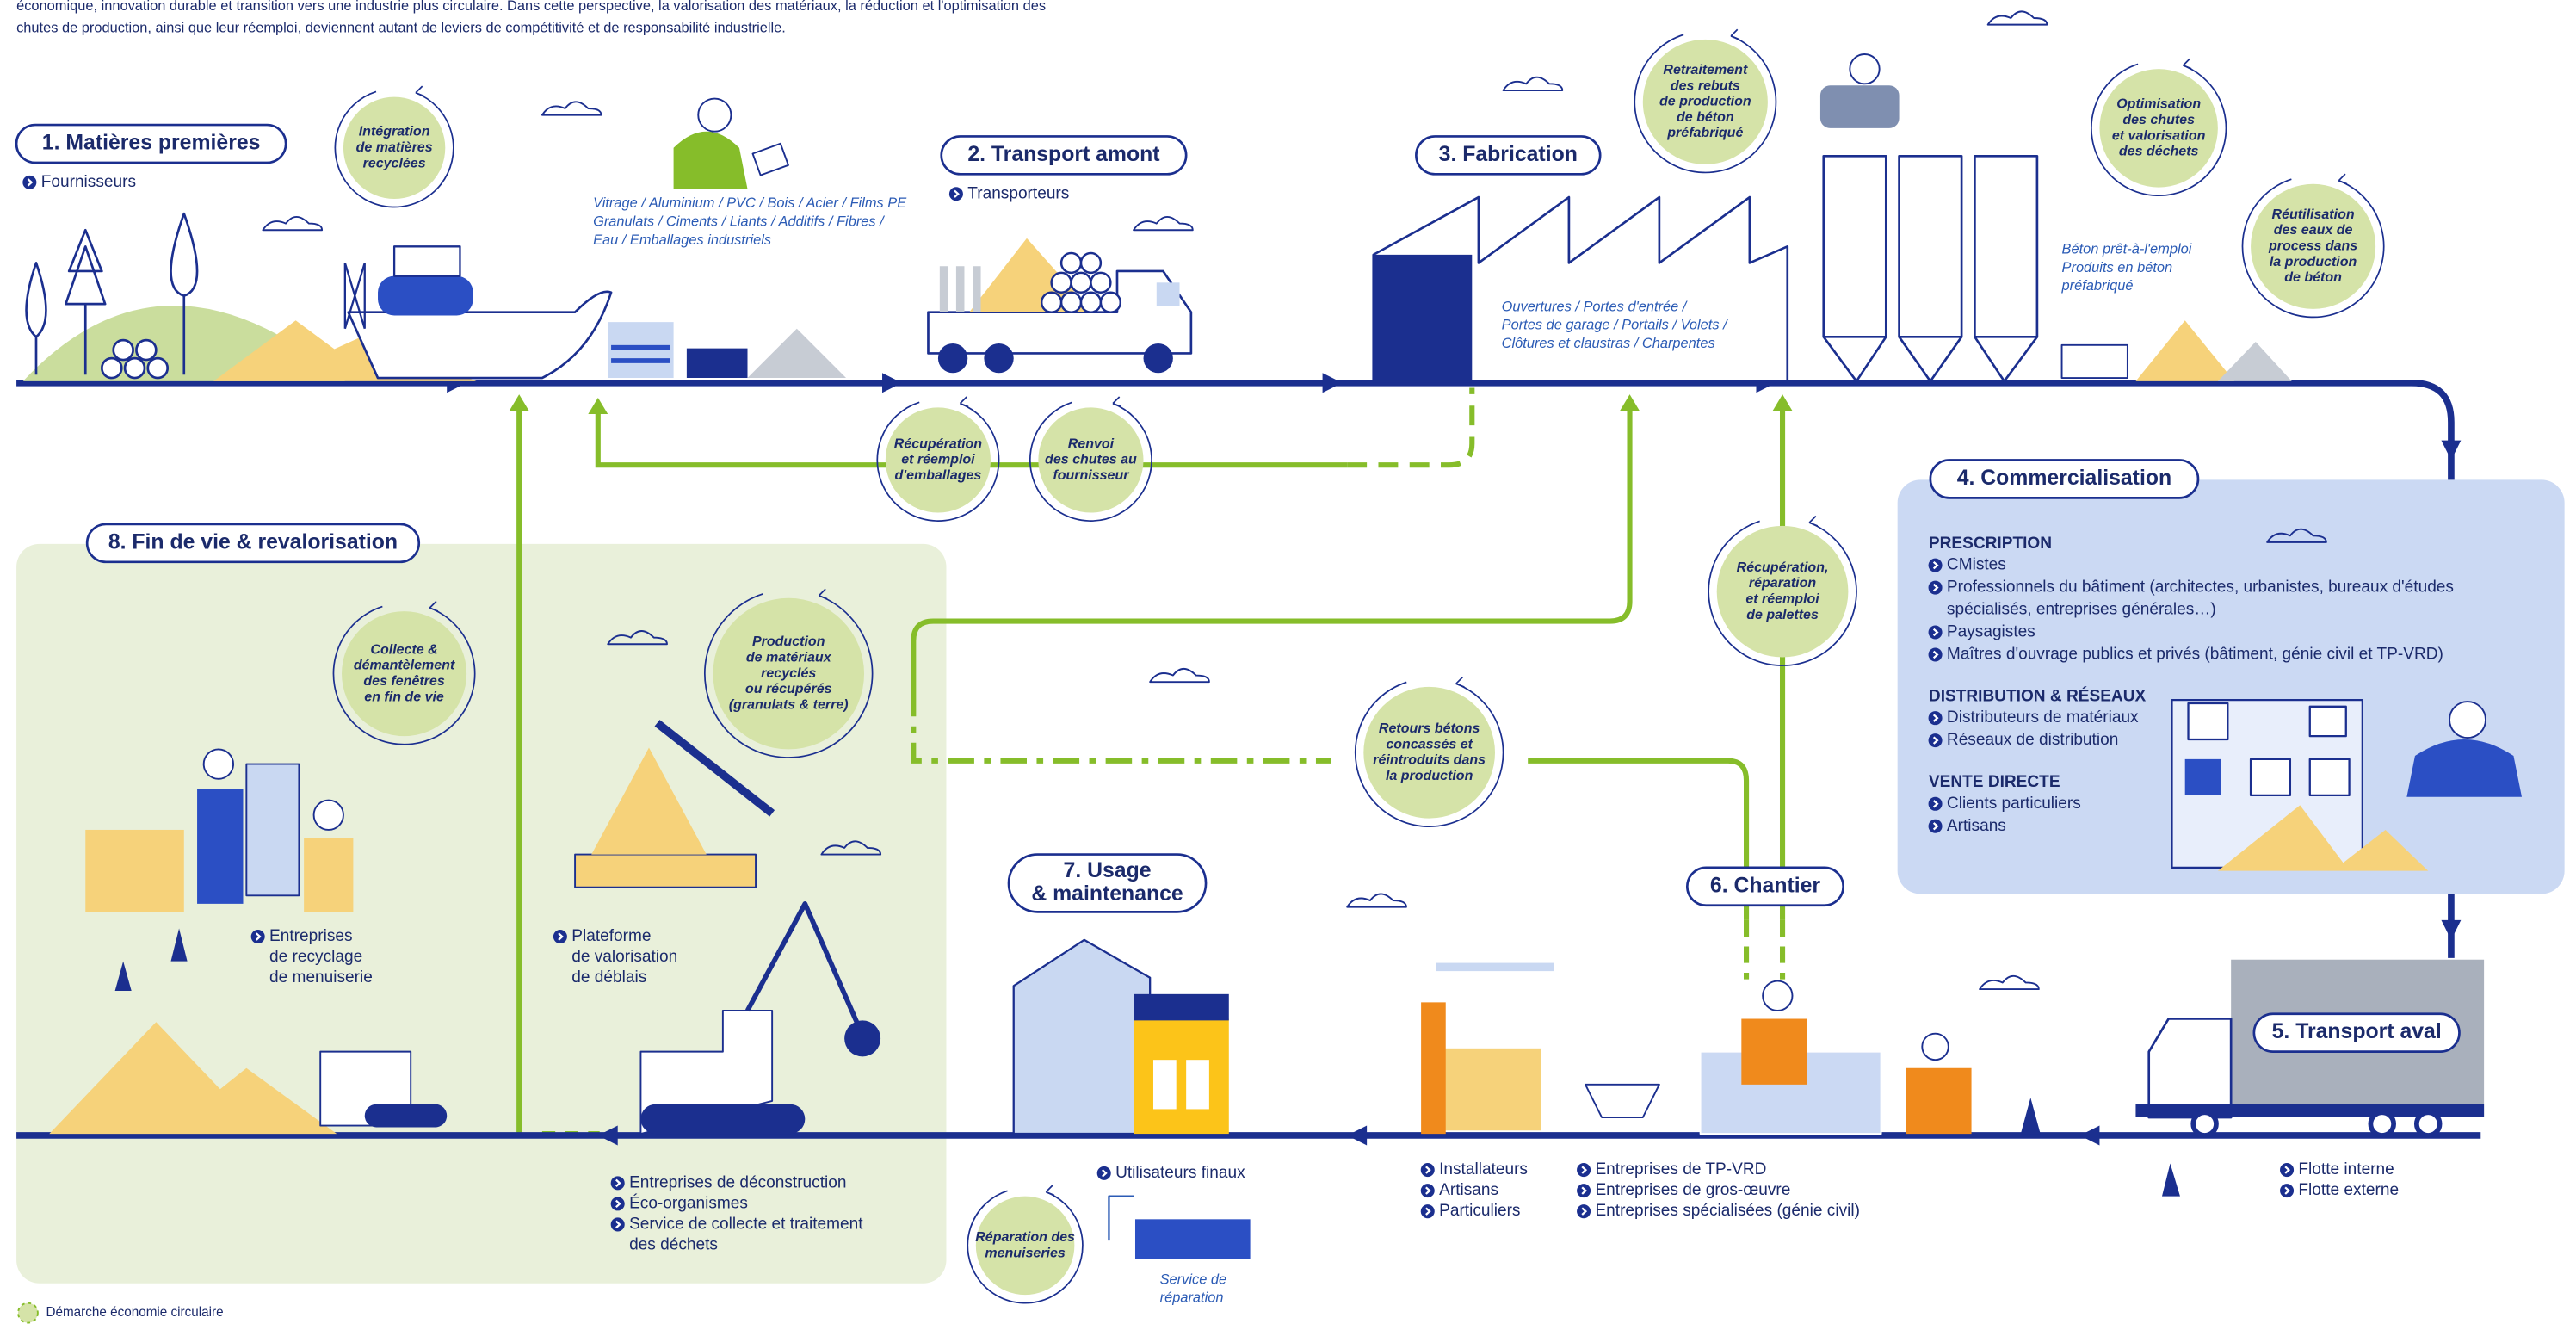  What do you see at coordinates (315, 957) in the screenshot?
I see `actor: de recyclage` at bounding box center [315, 957].